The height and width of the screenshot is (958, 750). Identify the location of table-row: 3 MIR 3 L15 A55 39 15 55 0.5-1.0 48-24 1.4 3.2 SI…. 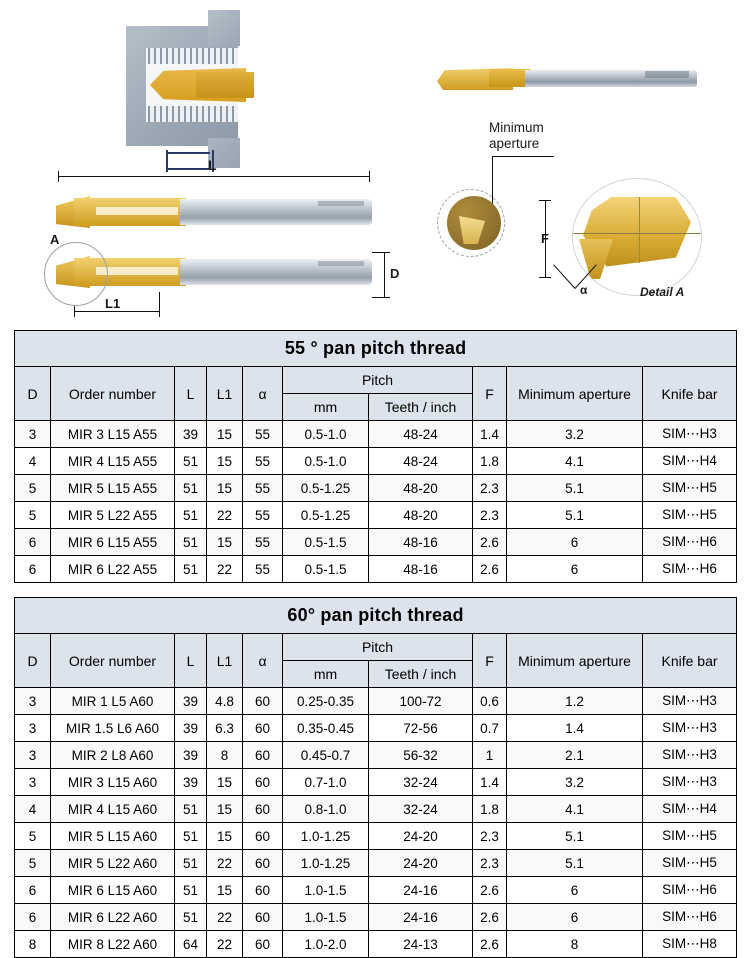
(376, 434).